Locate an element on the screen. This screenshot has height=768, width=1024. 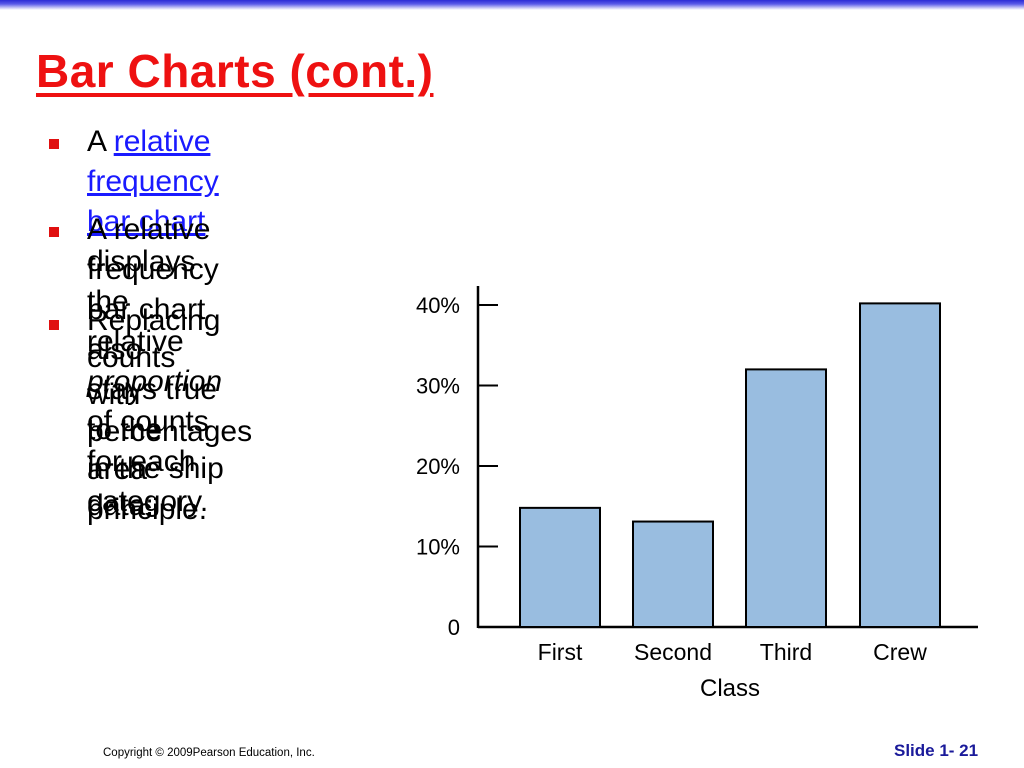
bullet-2-line2: principle. is located at coordinates (147, 509).